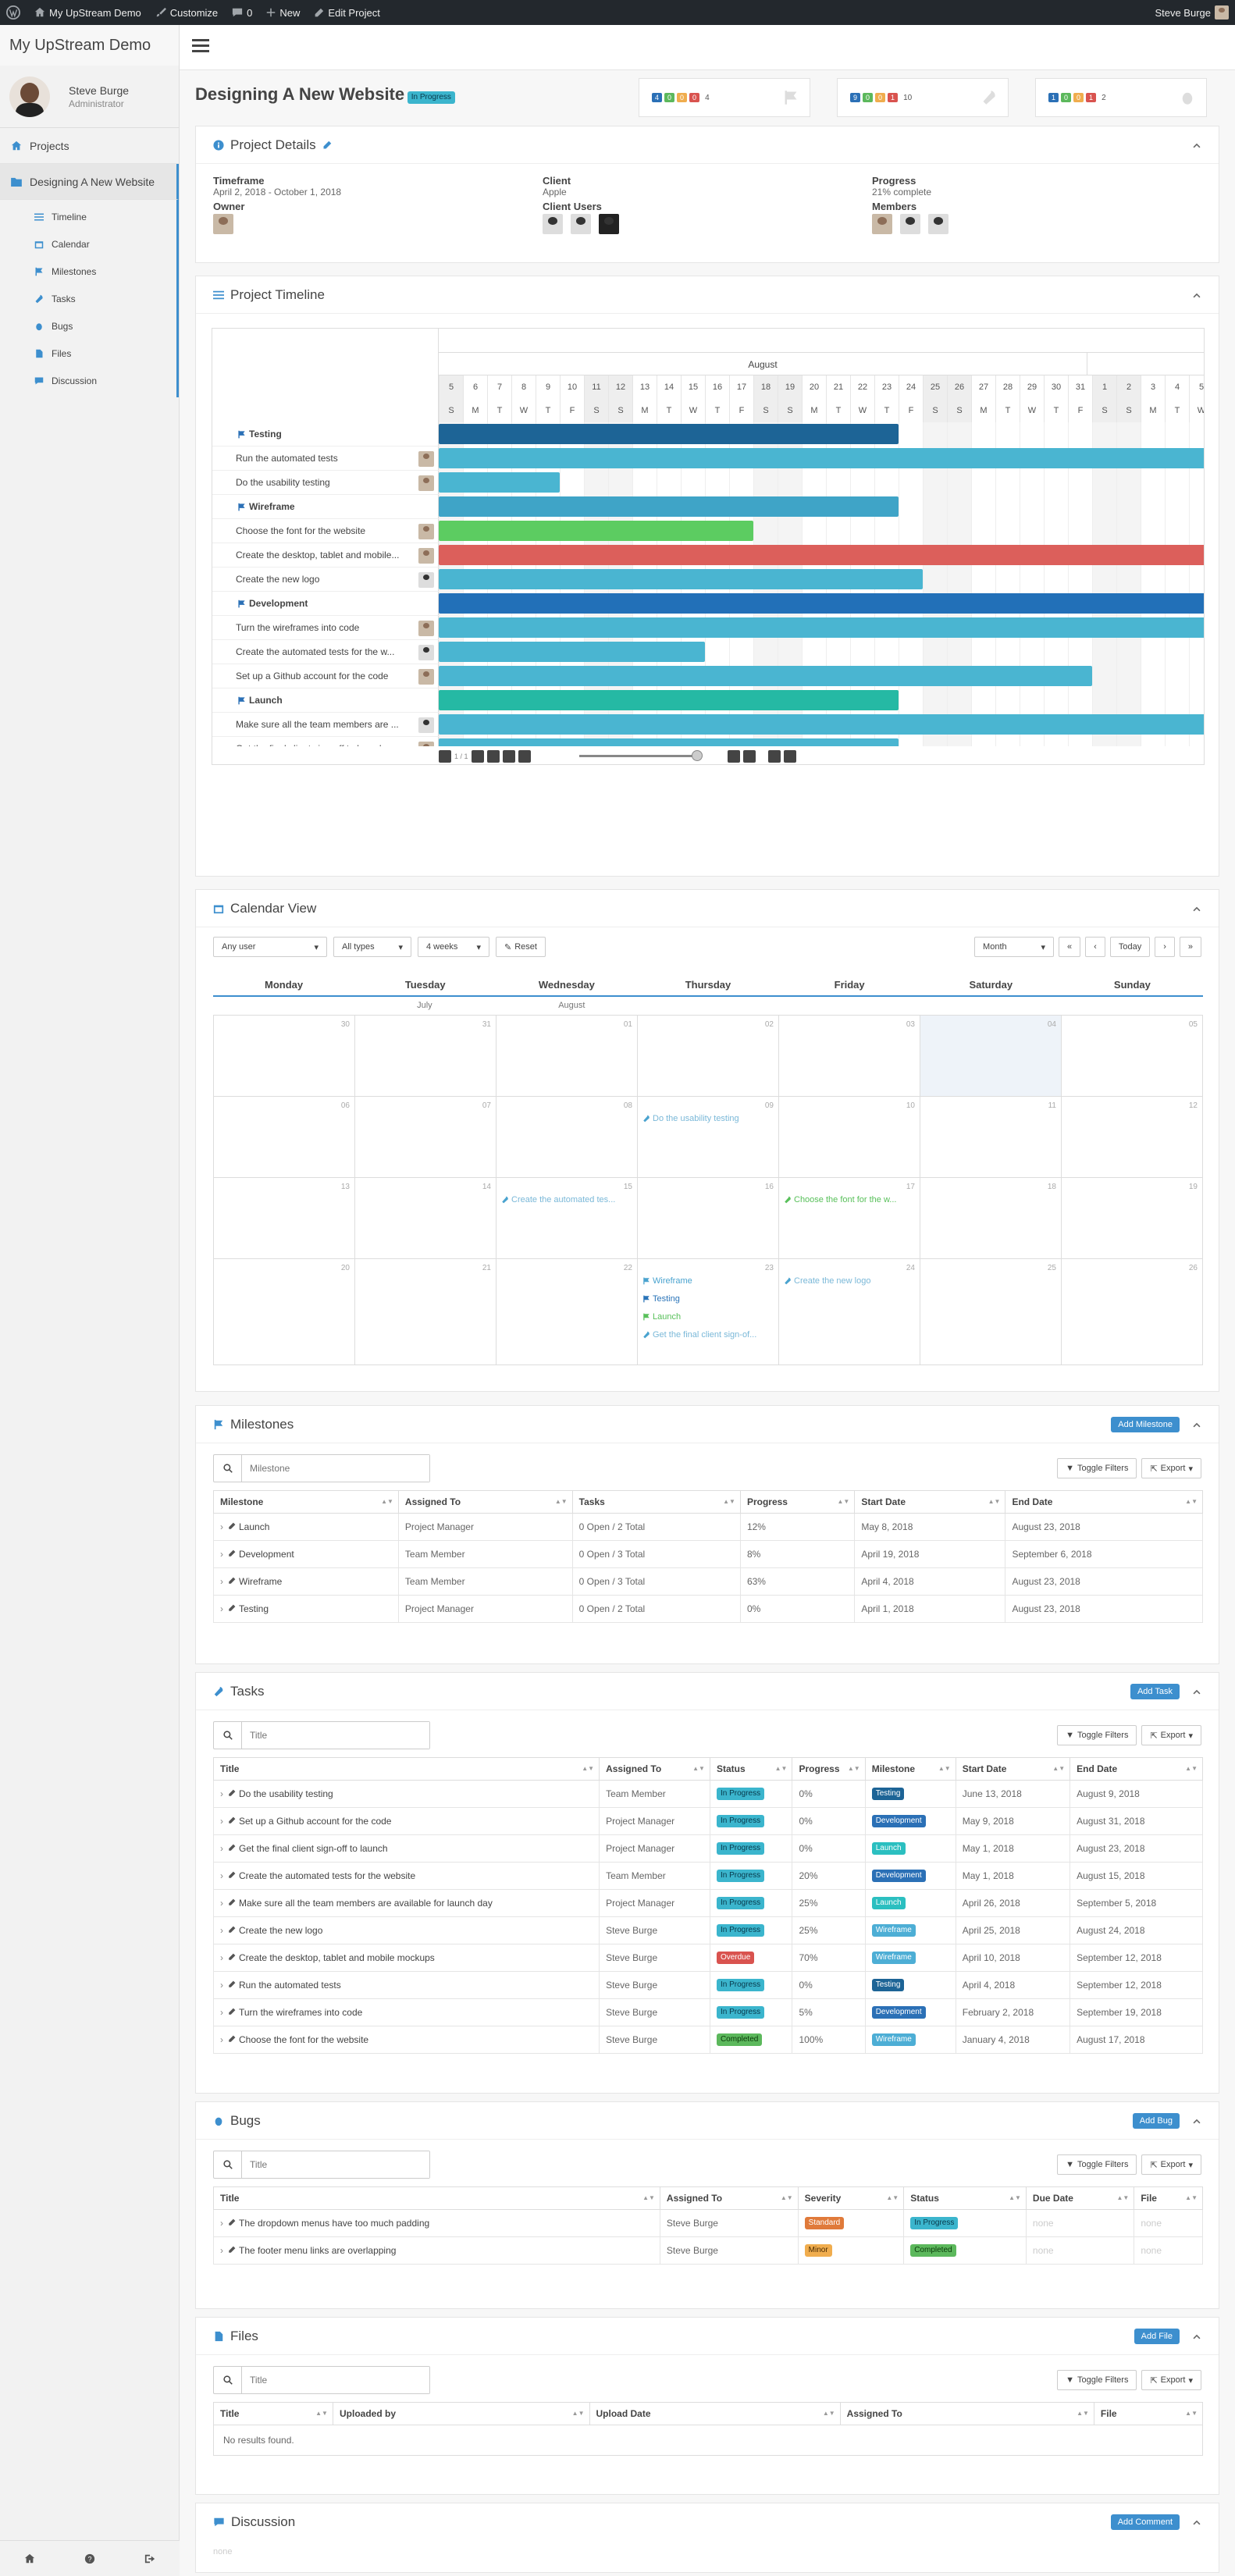  Describe the element at coordinates (1190, 947) in the screenshot. I see `last-button: »` at that location.